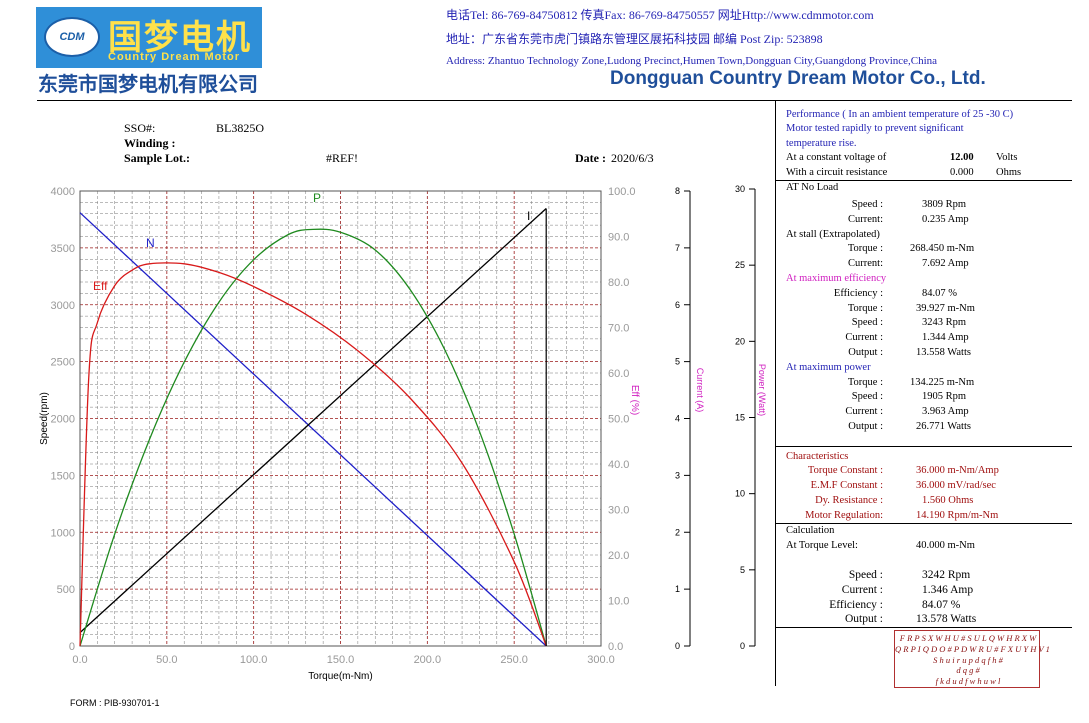 This screenshot has height=723, width=1089. Describe the element at coordinates (115, 703) in the screenshot. I see `form-number: FORM : PIB-930701-1` at that location.